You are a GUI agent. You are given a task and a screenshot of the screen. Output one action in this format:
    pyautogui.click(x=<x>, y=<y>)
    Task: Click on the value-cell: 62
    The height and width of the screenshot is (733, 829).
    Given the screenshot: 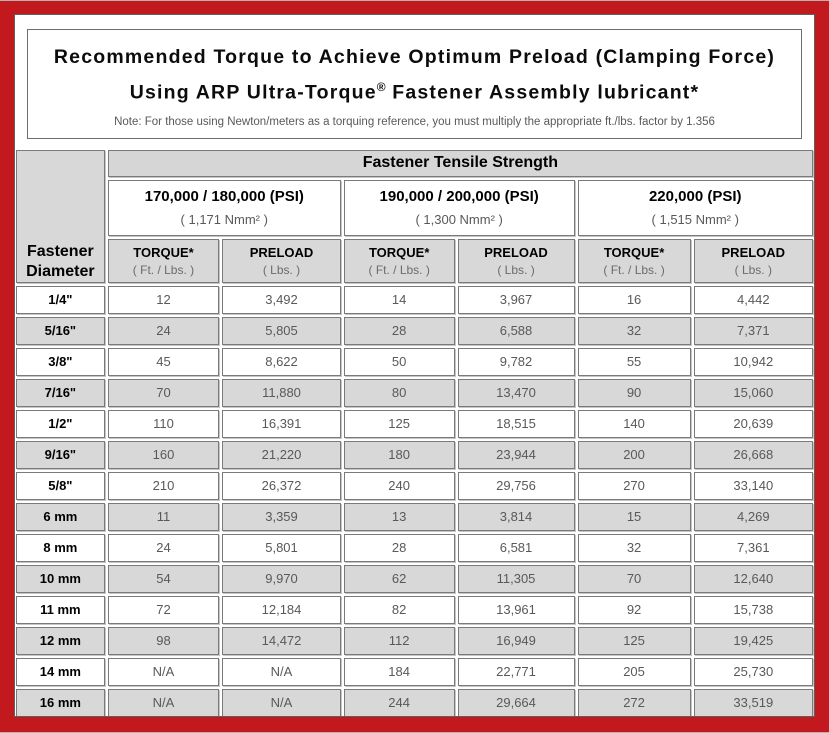 What is the action you would take?
    pyautogui.click(x=399, y=578)
    